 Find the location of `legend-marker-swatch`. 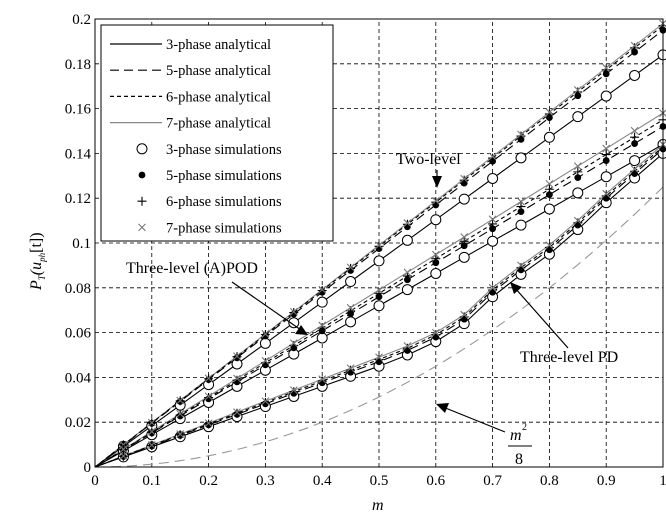

legend-marker-swatch is located at coordinates (142, 175).